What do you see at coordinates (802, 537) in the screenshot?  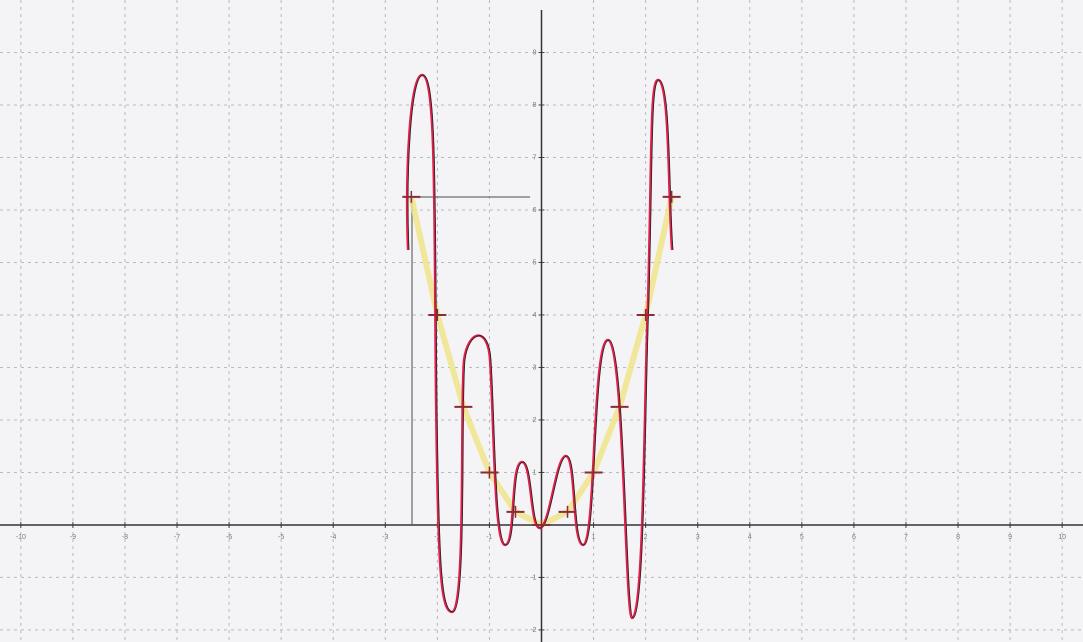 I see `x-tick-label: 5` at bounding box center [802, 537].